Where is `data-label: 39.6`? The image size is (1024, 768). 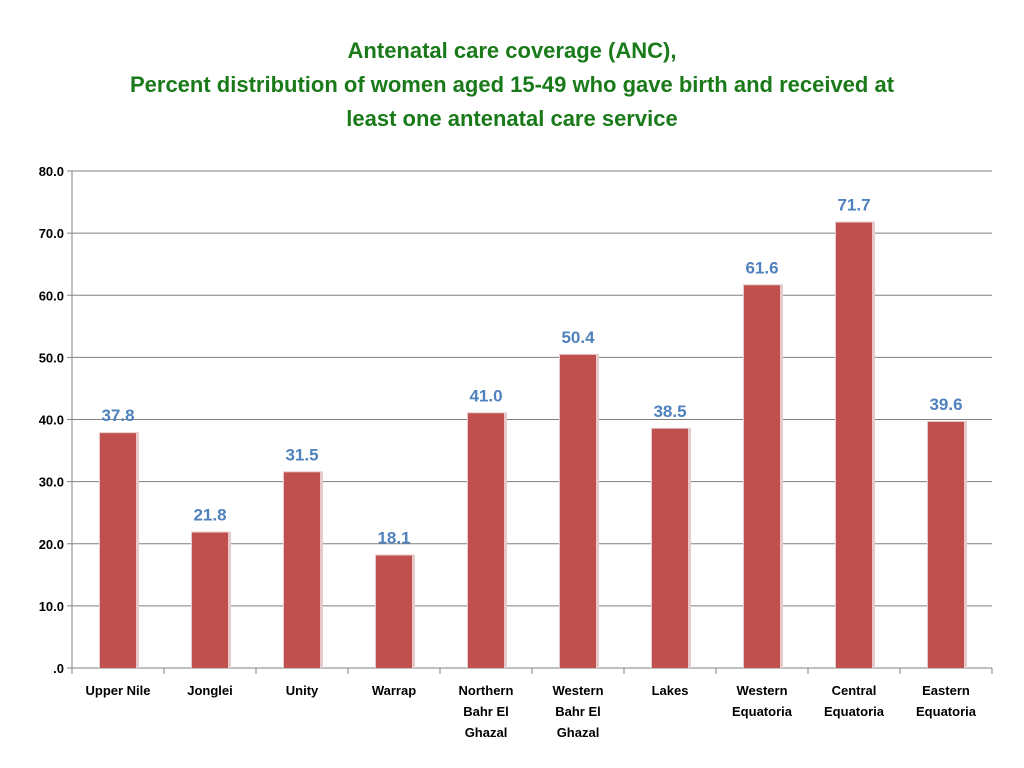 data-label: 39.6 is located at coordinates (945, 404).